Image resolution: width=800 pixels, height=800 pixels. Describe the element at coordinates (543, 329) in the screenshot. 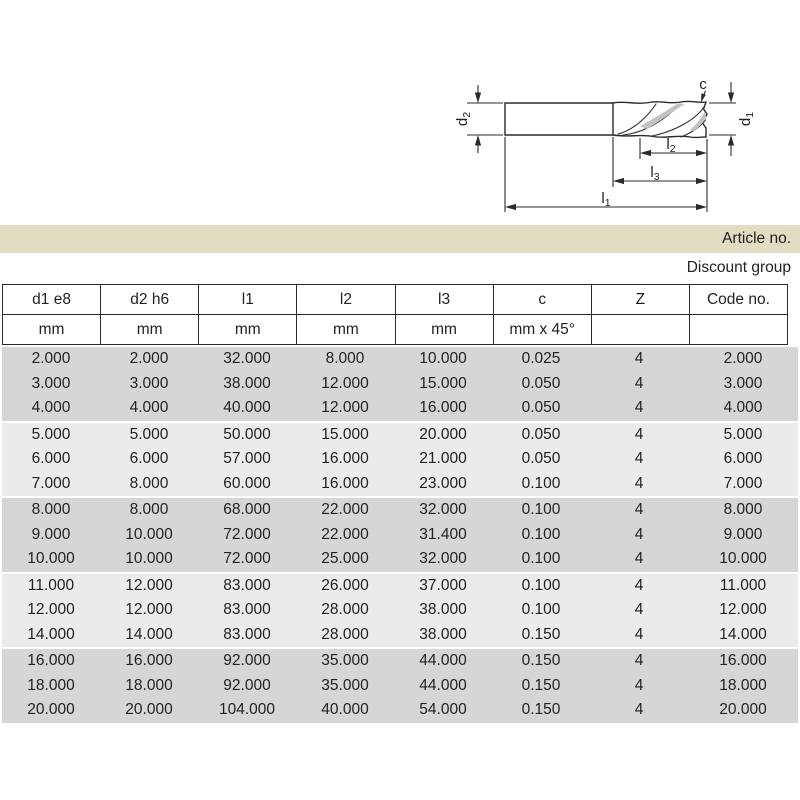

I see `column-unit: mm x 45°` at that location.